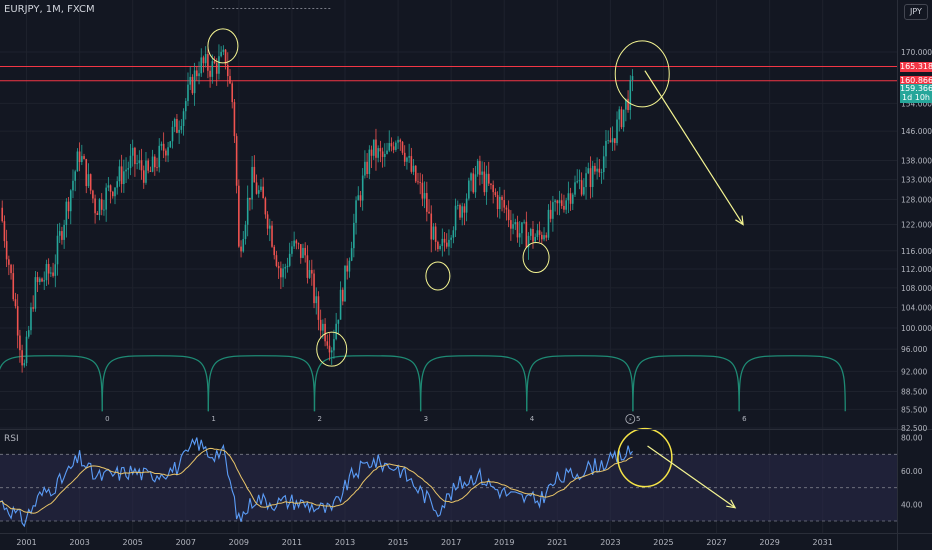  I want to click on y-tick-label: 108.000, so click(916, 288).